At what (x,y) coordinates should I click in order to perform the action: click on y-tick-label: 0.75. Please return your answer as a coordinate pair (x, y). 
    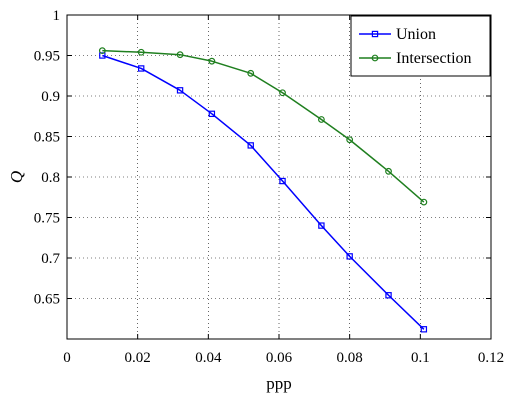
    Looking at the image, I should click on (47, 219).